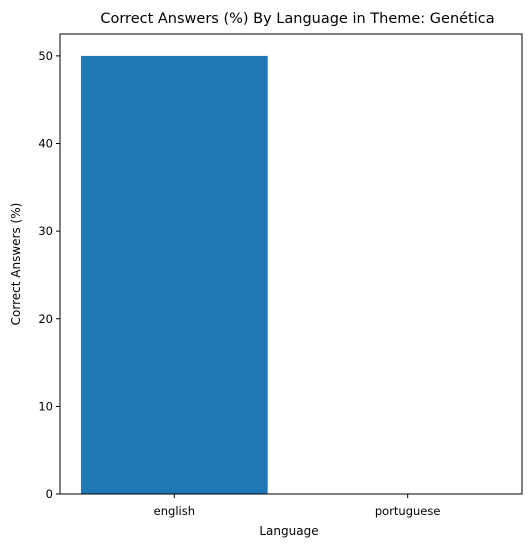 The width and height of the screenshot is (531, 548). What do you see at coordinates (45, 406) in the screenshot?
I see `y-tick-label: 10` at bounding box center [45, 406].